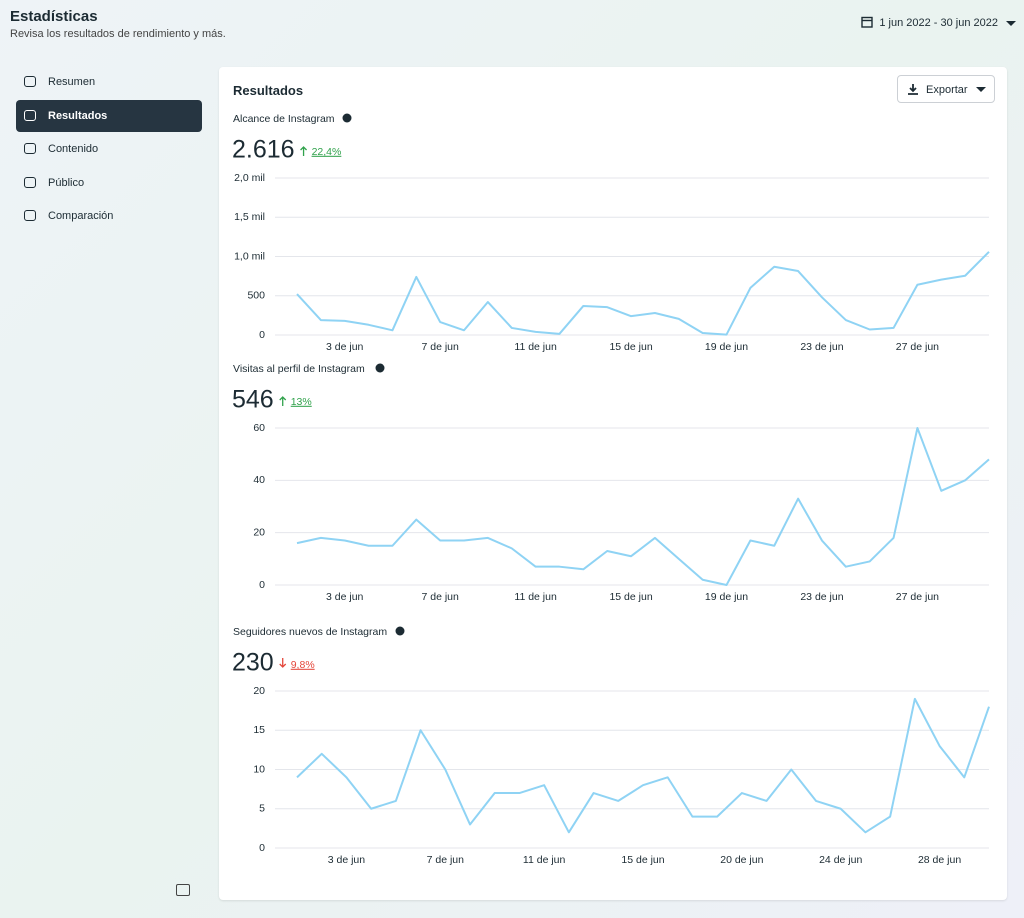 The width and height of the screenshot is (1024, 918). I want to click on nav-item: Comparación, so click(109, 216).